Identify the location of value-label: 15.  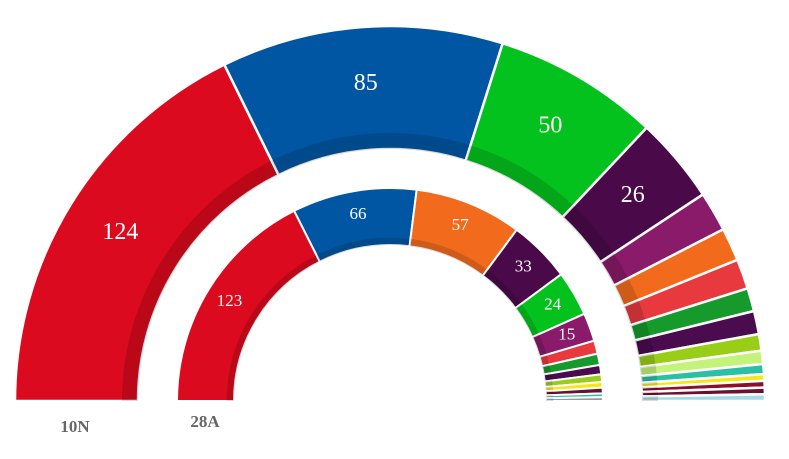
(566, 333).